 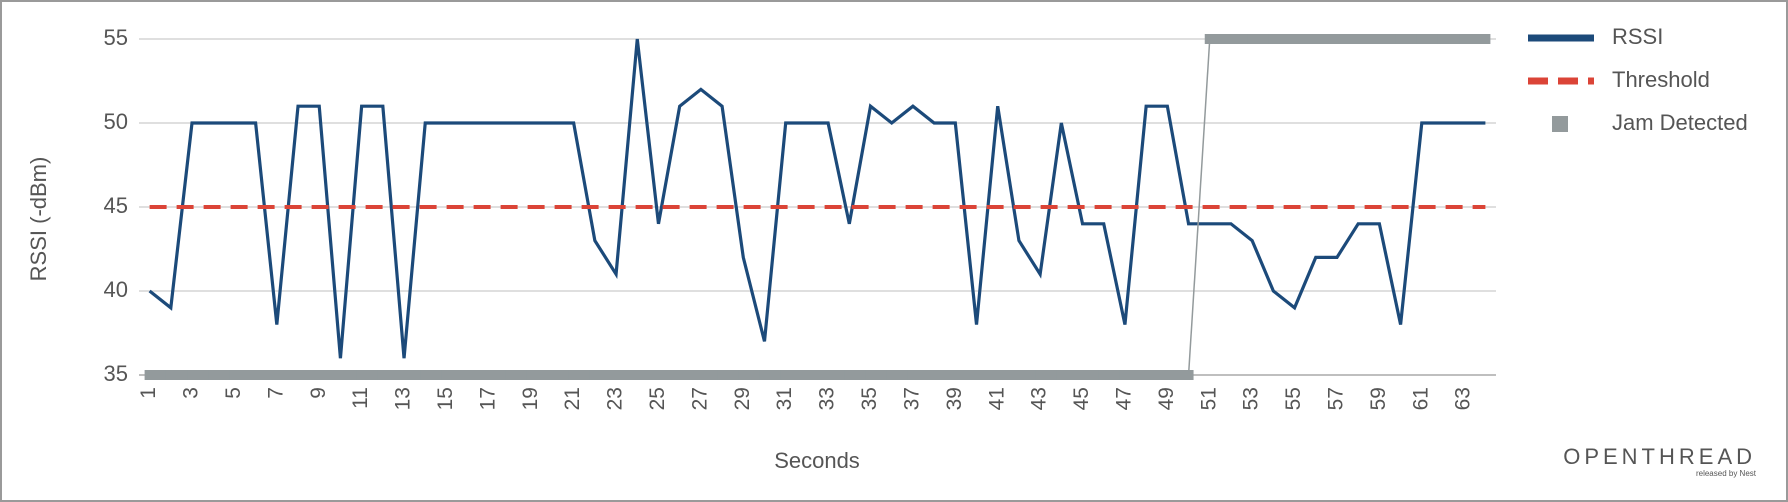 What do you see at coordinates (116, 205) in the screenshot?
I see `y-tick-label: 45` at bounding box center [116, 205].